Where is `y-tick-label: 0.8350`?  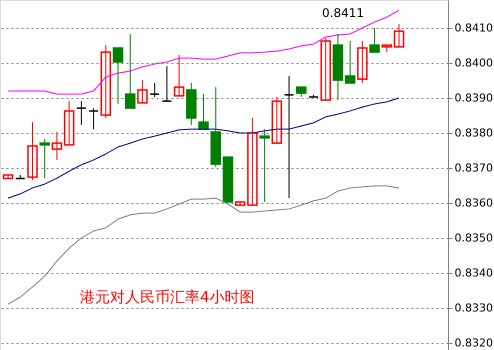
y-tick-label: 0.8350 is located at coordinates (473, 238).